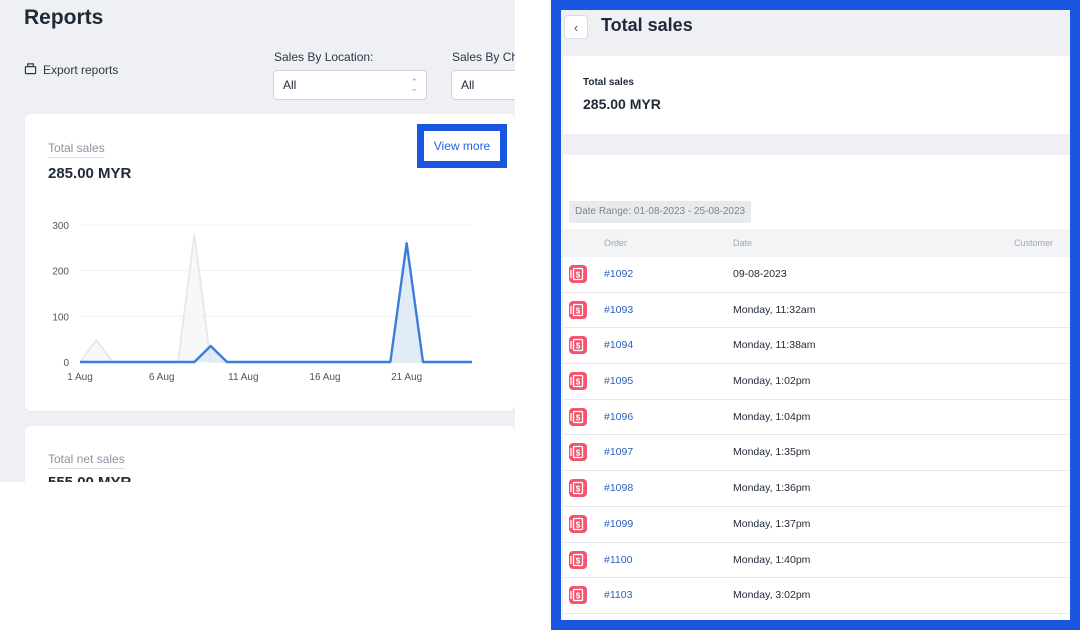 The width and height of the screenshot is (1080, 630). I want to click on summary-card: Total sales 285.00 MYR, so click(816, 95).